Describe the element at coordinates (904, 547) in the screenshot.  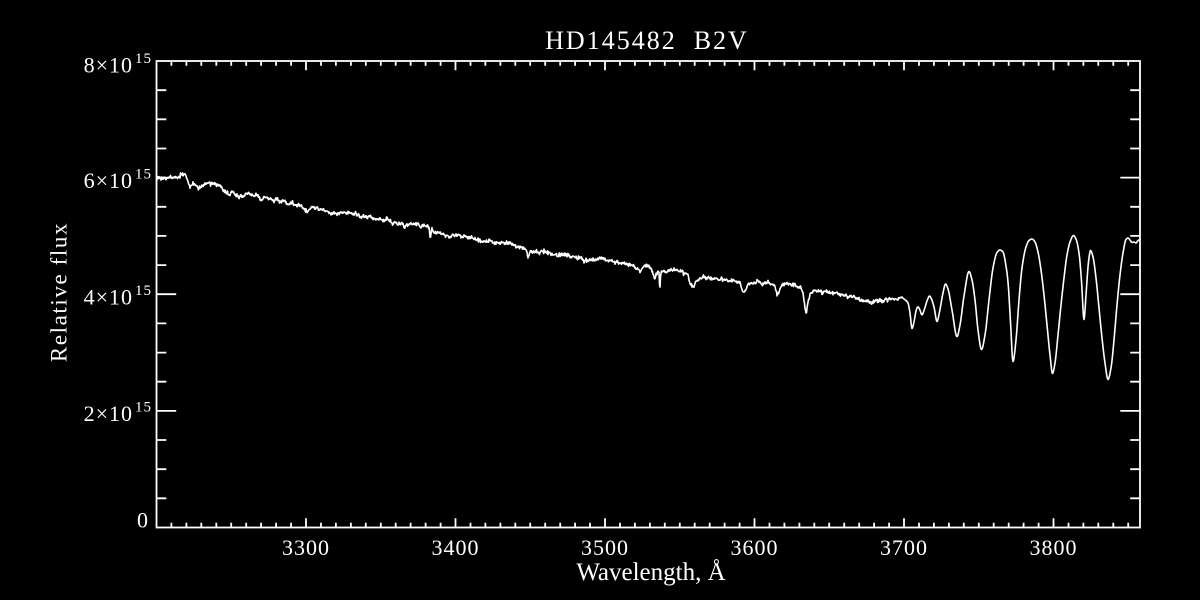
I see `svg-text: 3700` at that location.